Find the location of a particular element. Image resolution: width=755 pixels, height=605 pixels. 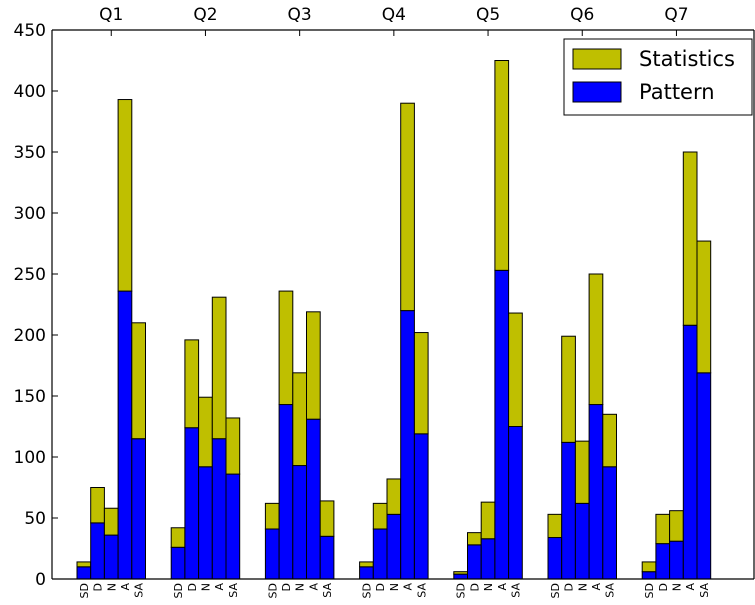

y-tick-label-300: 300 is located at coordinates (30, 214).